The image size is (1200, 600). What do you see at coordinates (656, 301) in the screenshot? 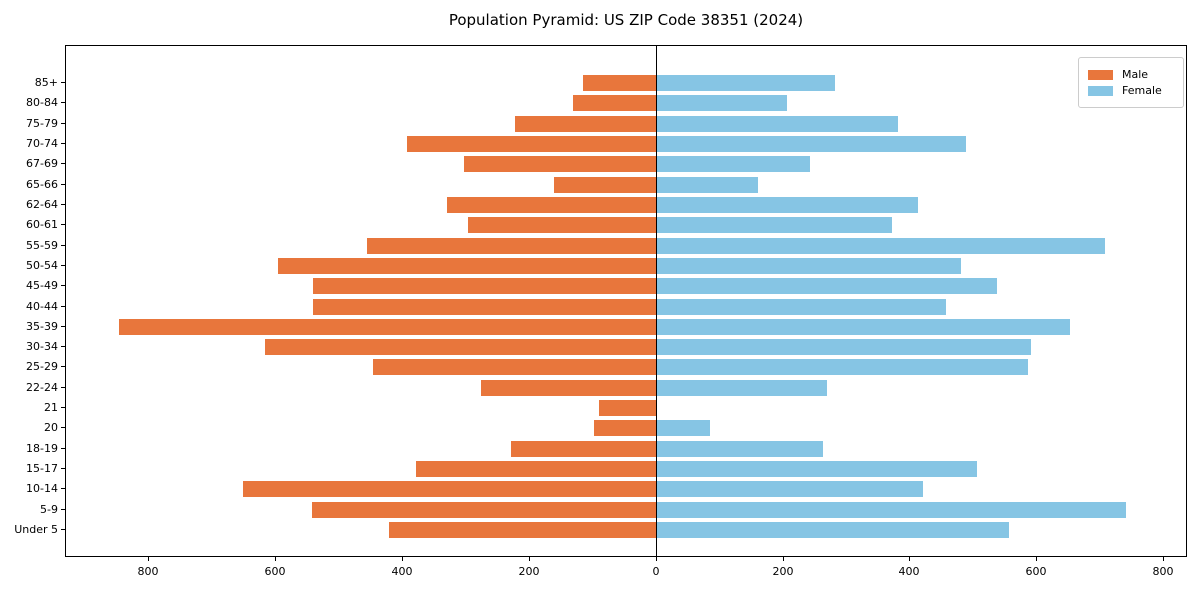
I see `zero-axis-line` at bounding box center [656, 301].